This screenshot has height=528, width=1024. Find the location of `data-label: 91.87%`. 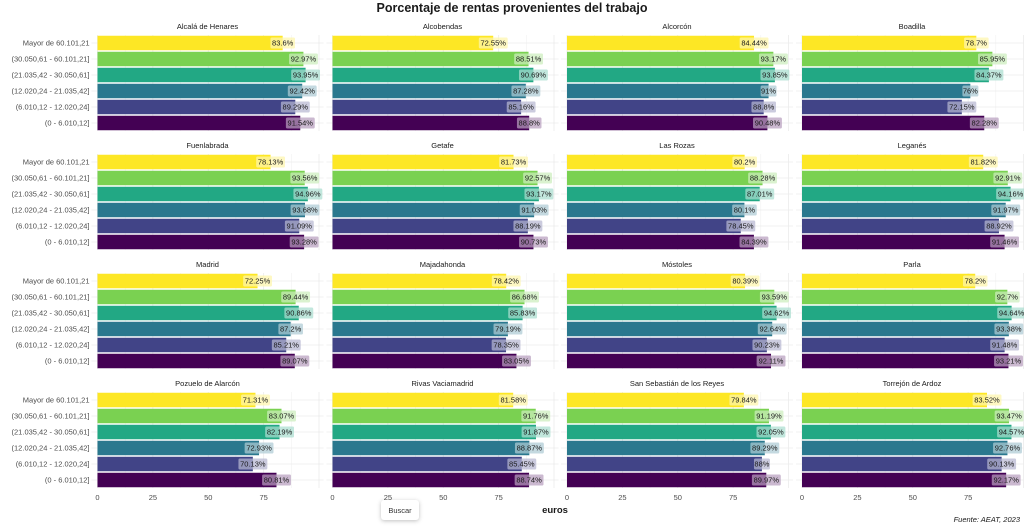

data-label: 91.87% is located at coordinates (536, 432).